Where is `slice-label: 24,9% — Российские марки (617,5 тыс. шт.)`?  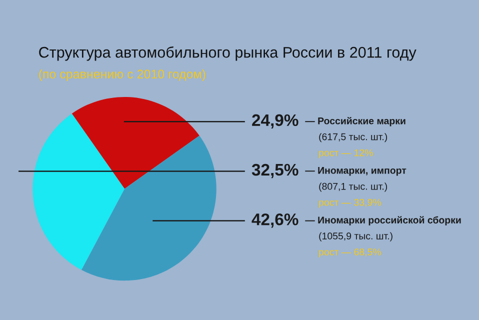 slice-label: 24,9% — Российские марки (617,5 тыс. шт.) is located at coordinates (329, 128).